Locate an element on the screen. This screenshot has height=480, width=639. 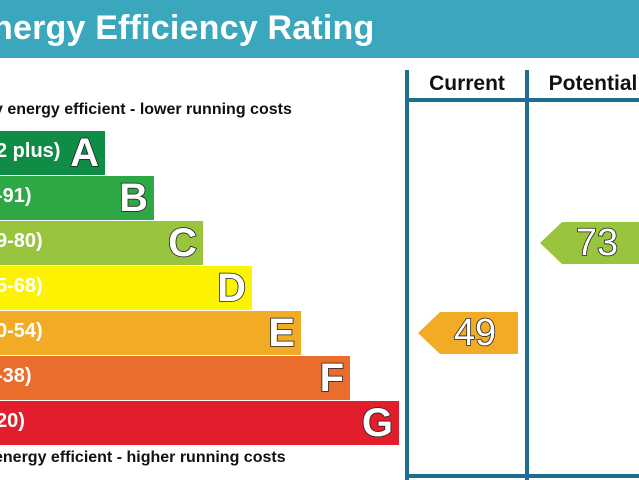
band-range-label: 9-80) is located at coordinates (21, 241).